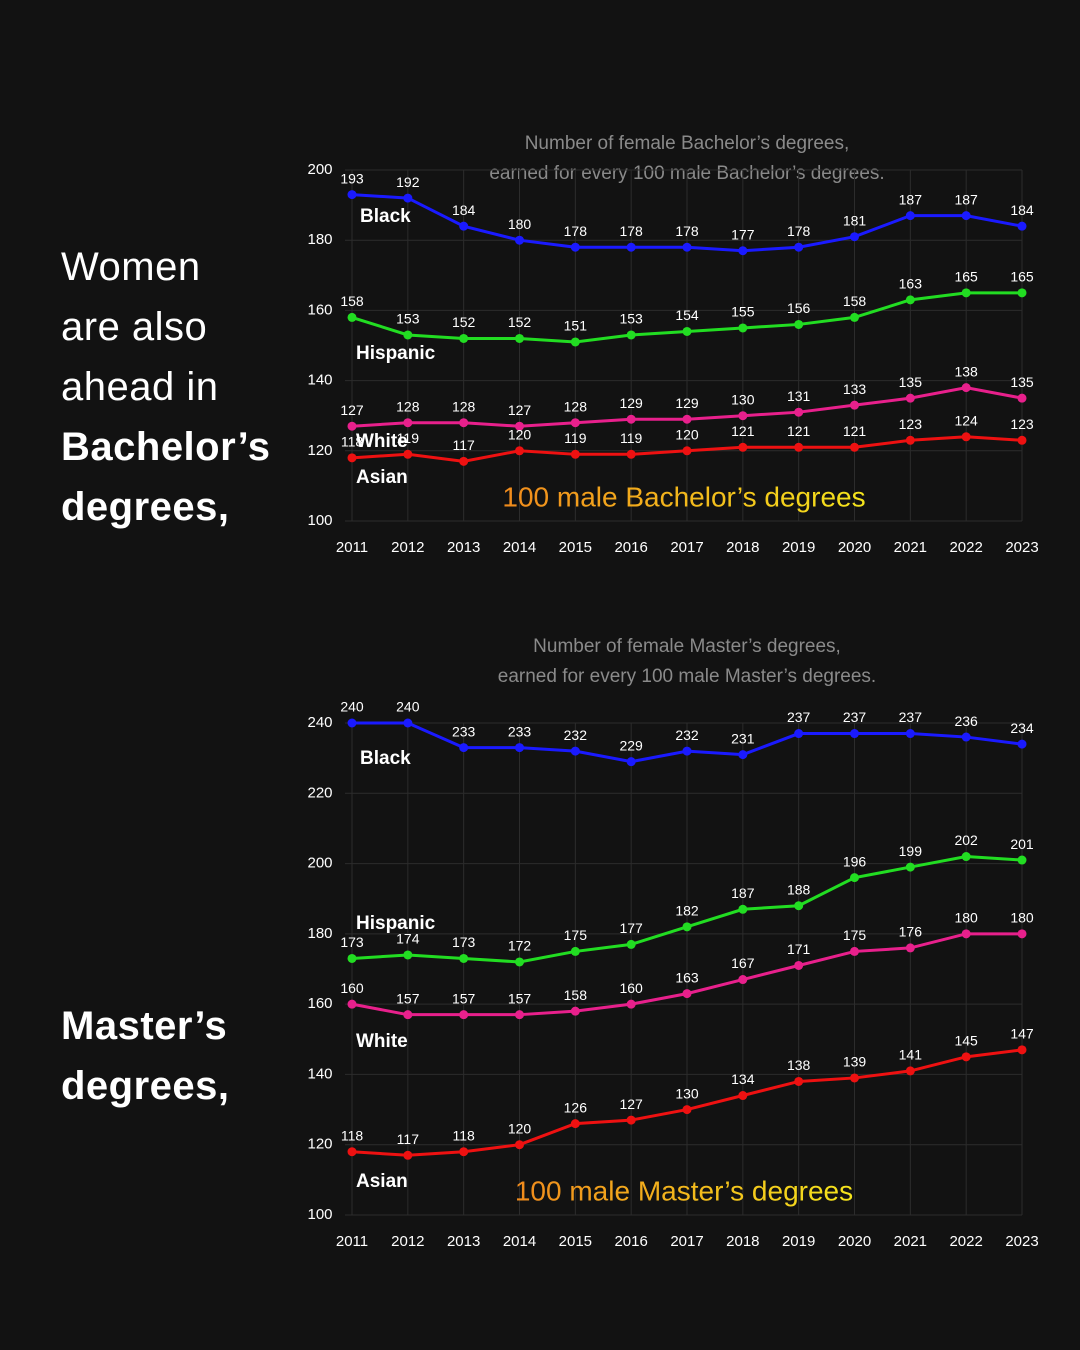  Describe the element at coordinates (520, 410) in the screenshot. I see `value-label: 127` at that location.